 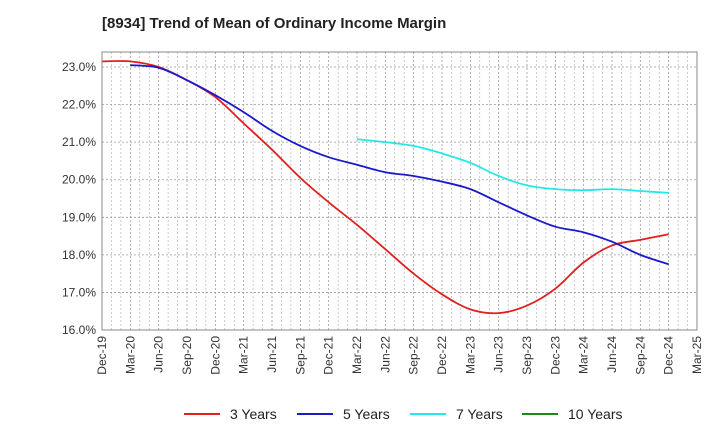 What do you see at coordinates (79, 292) in the screenshot?
I see `y-tick-label: 17.0%` at bounding box center [79, 292].